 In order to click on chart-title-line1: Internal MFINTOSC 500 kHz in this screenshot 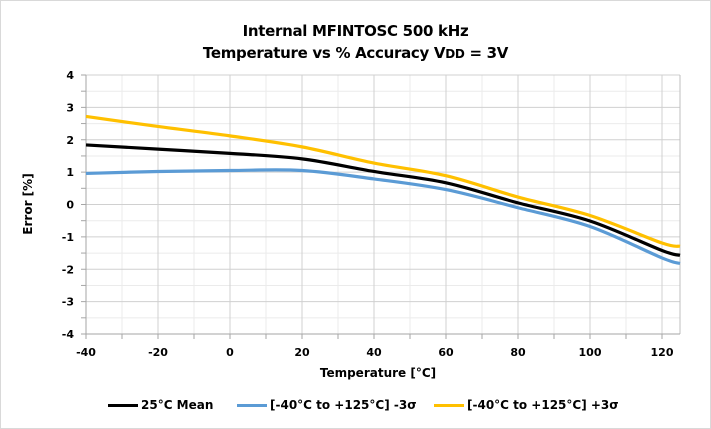, I will do `click(355, 31)`.